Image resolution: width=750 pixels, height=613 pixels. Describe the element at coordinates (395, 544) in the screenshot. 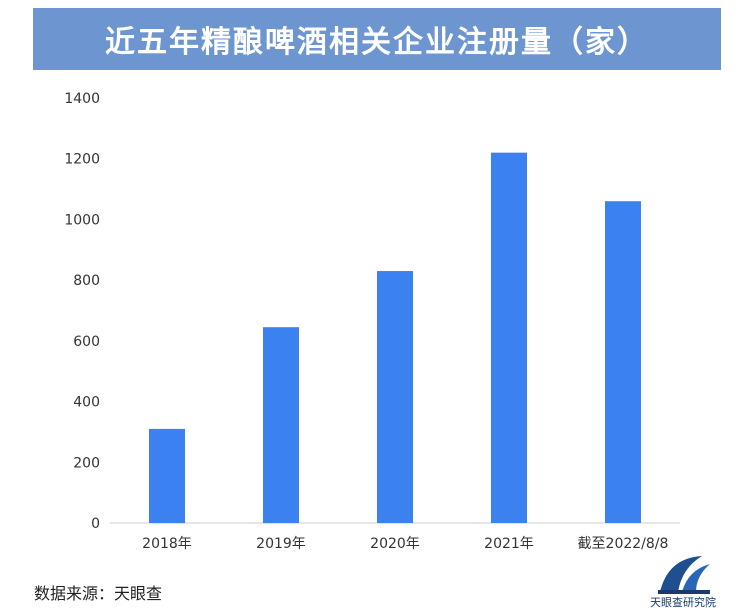

I see `x-tick-label: 2020年` at that location.